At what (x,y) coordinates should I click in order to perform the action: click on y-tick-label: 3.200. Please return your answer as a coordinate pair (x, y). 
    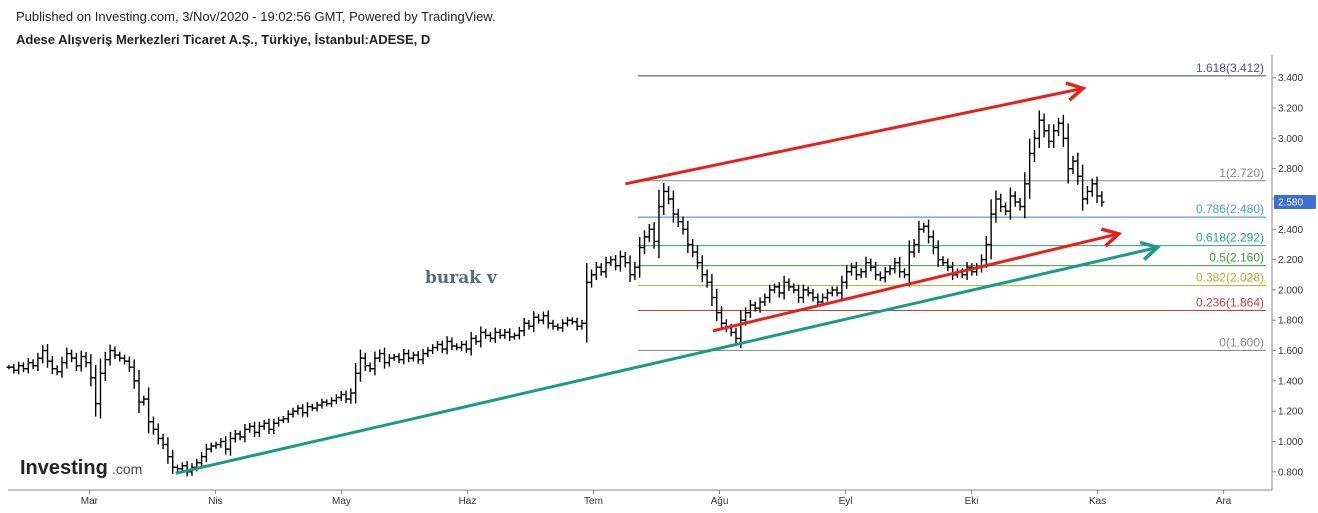
    Looking at the image, I should click on (1290, 109).